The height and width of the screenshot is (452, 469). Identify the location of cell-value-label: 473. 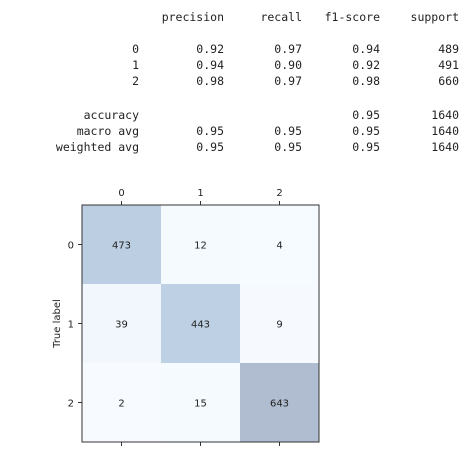
(121, 246).